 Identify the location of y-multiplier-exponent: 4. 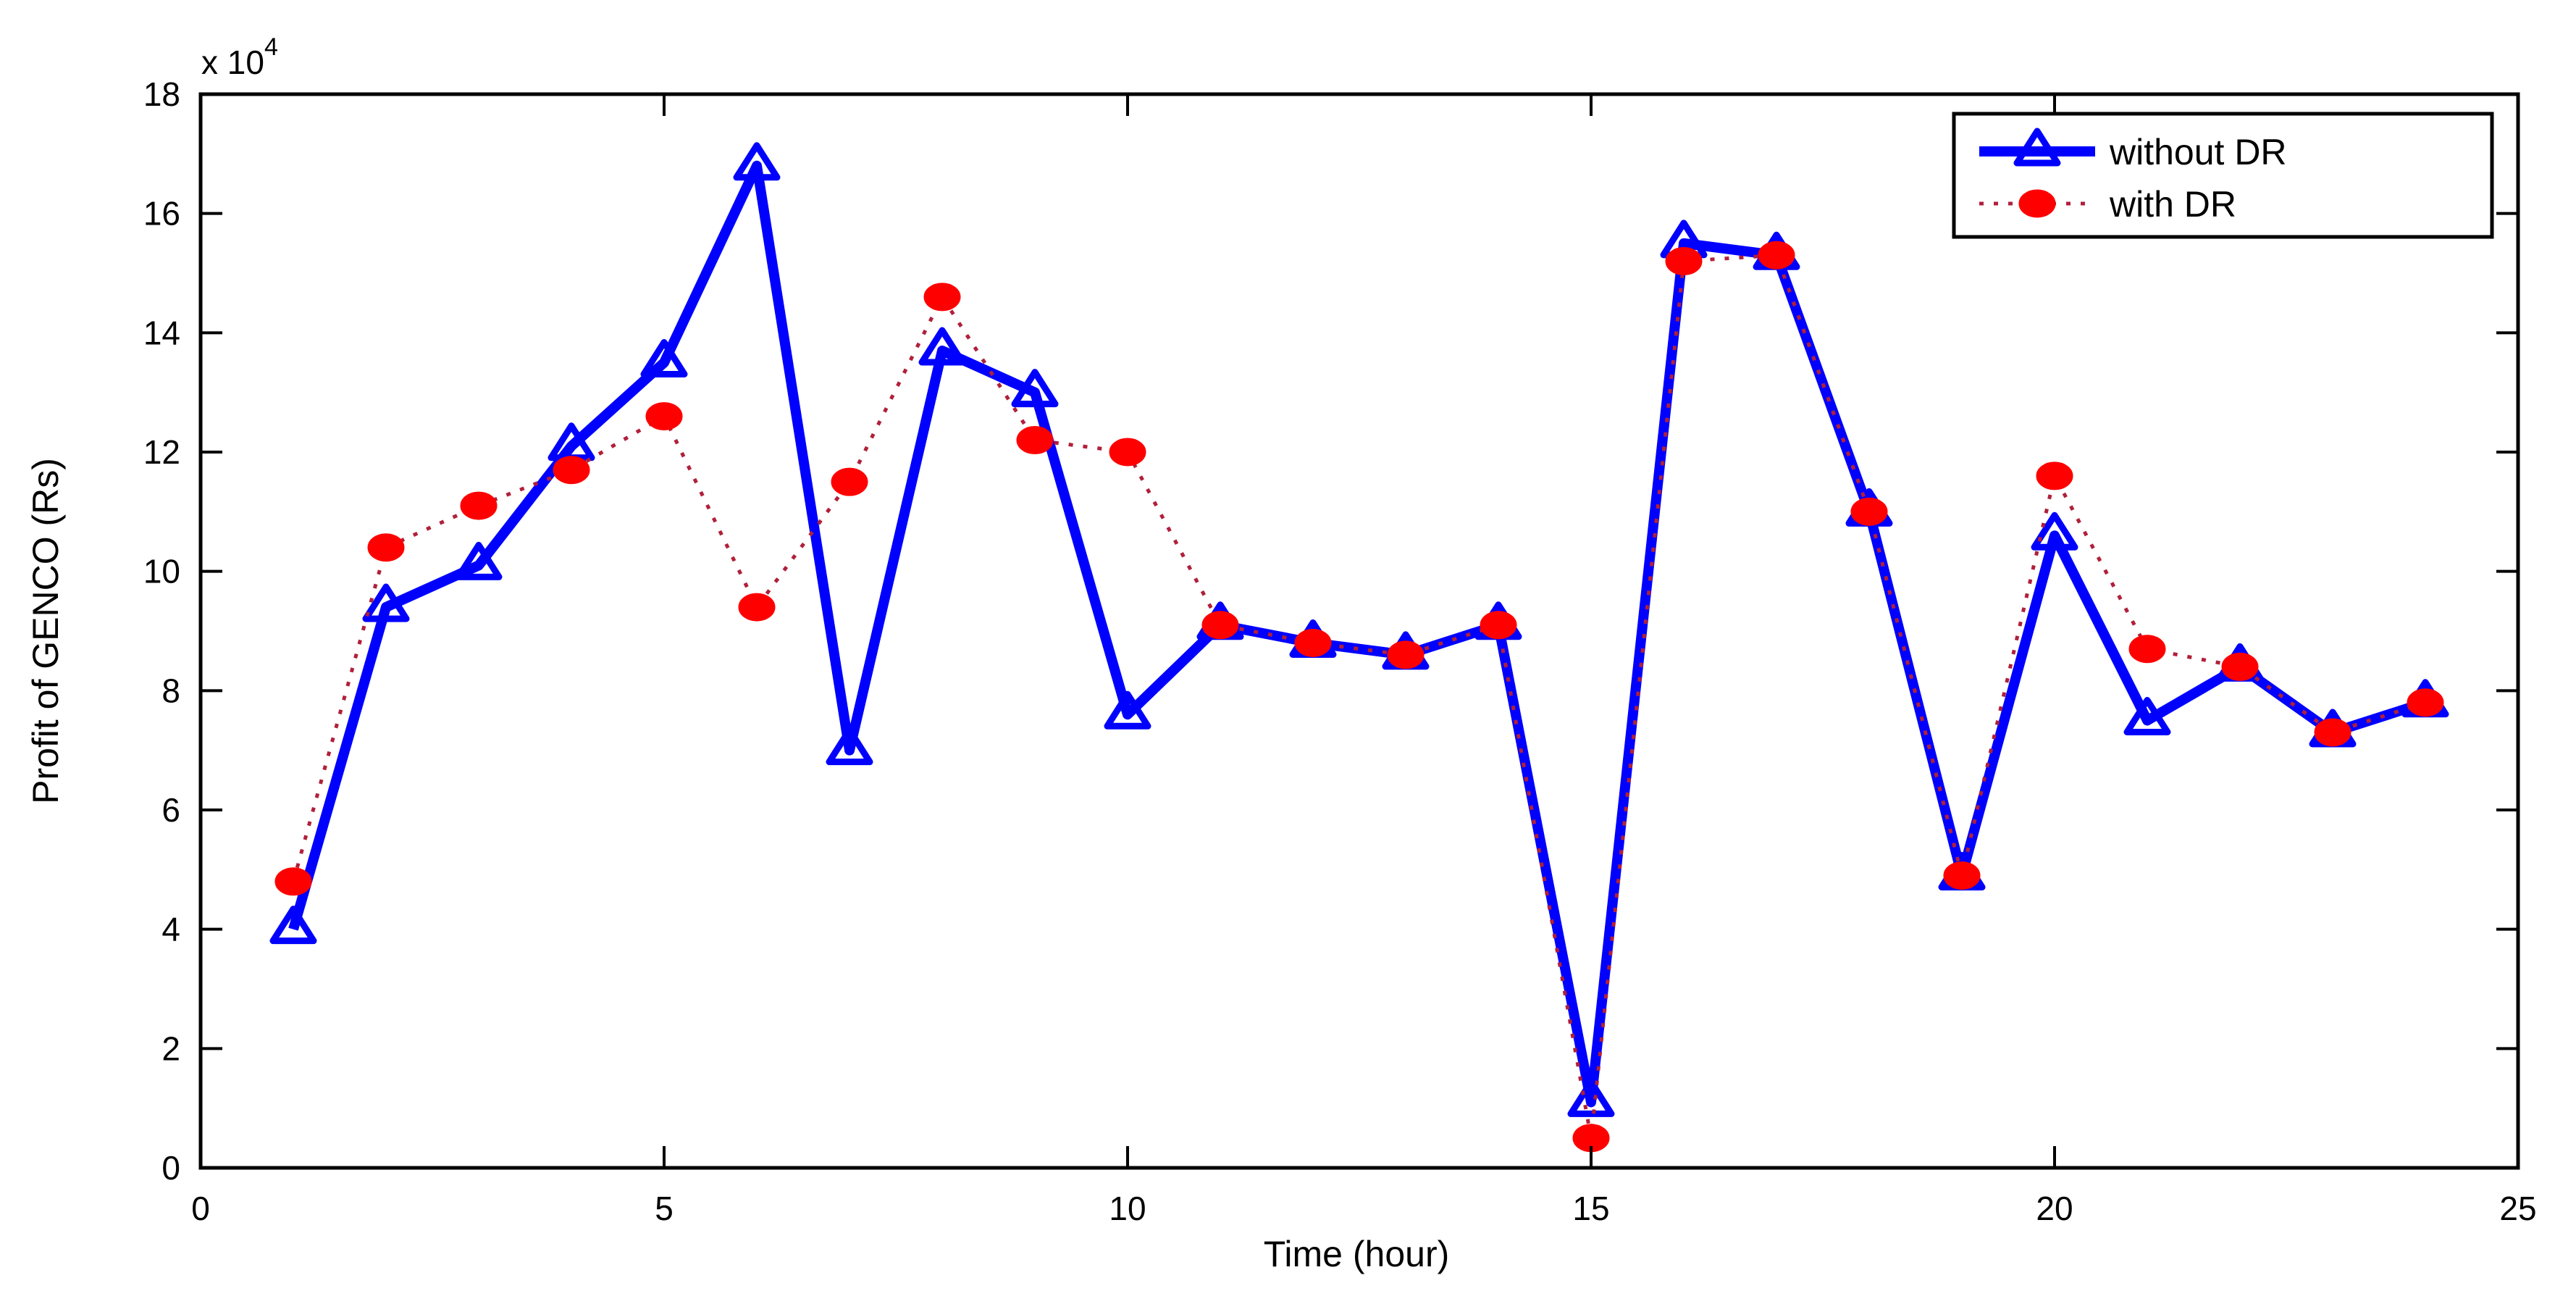
(271, 47).